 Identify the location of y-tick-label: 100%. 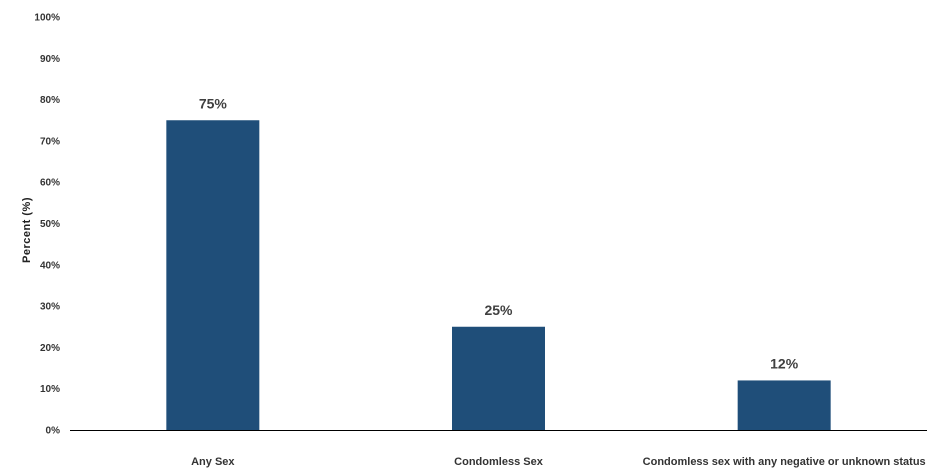
(47, 18).